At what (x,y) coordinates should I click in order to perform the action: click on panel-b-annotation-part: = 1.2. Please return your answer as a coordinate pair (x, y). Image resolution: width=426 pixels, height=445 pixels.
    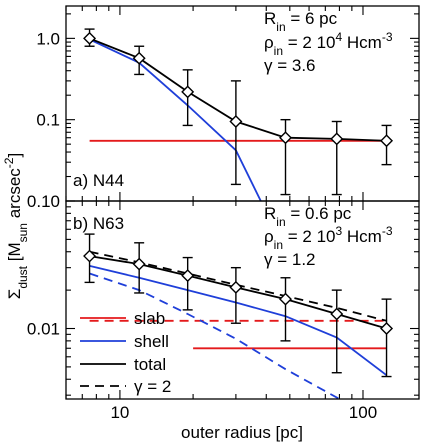
    Looking at the image, I should click on (294, 259).